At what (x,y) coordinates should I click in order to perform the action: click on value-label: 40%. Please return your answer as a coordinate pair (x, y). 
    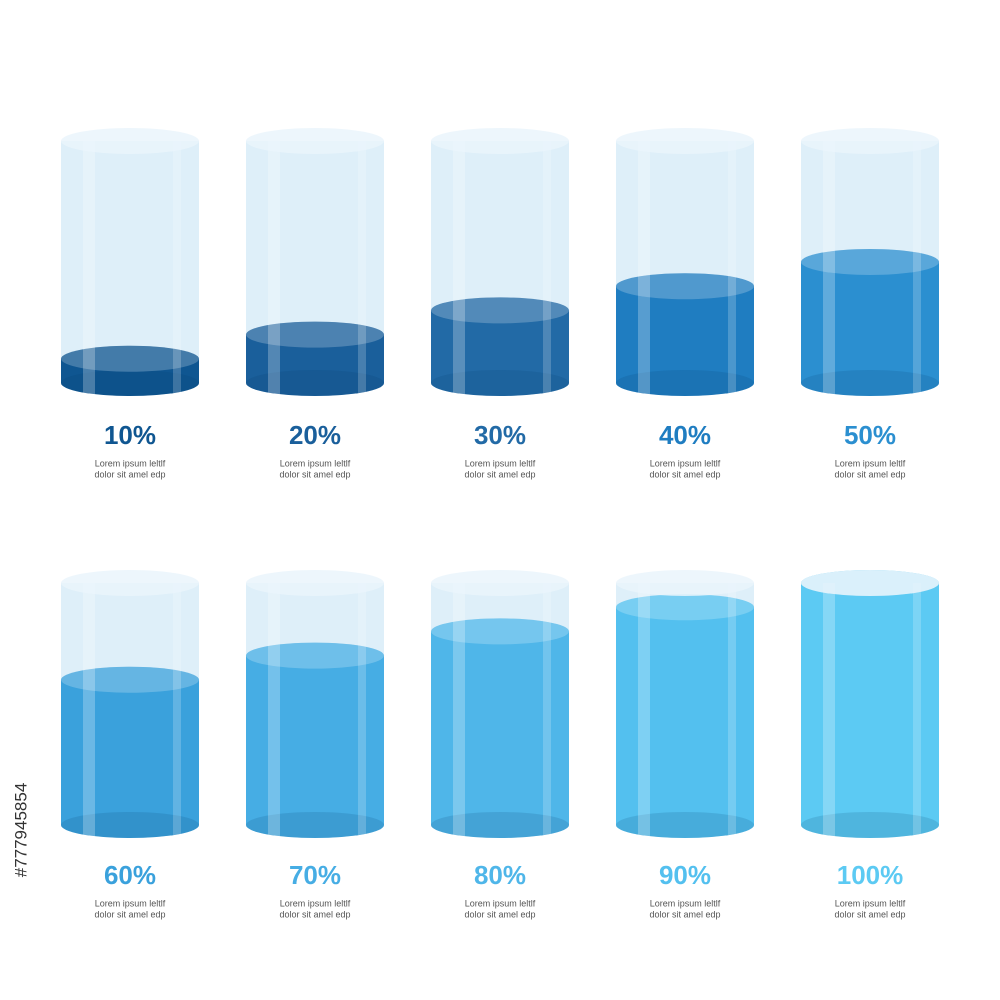
    Looking at the image, I should click on (685, 435).